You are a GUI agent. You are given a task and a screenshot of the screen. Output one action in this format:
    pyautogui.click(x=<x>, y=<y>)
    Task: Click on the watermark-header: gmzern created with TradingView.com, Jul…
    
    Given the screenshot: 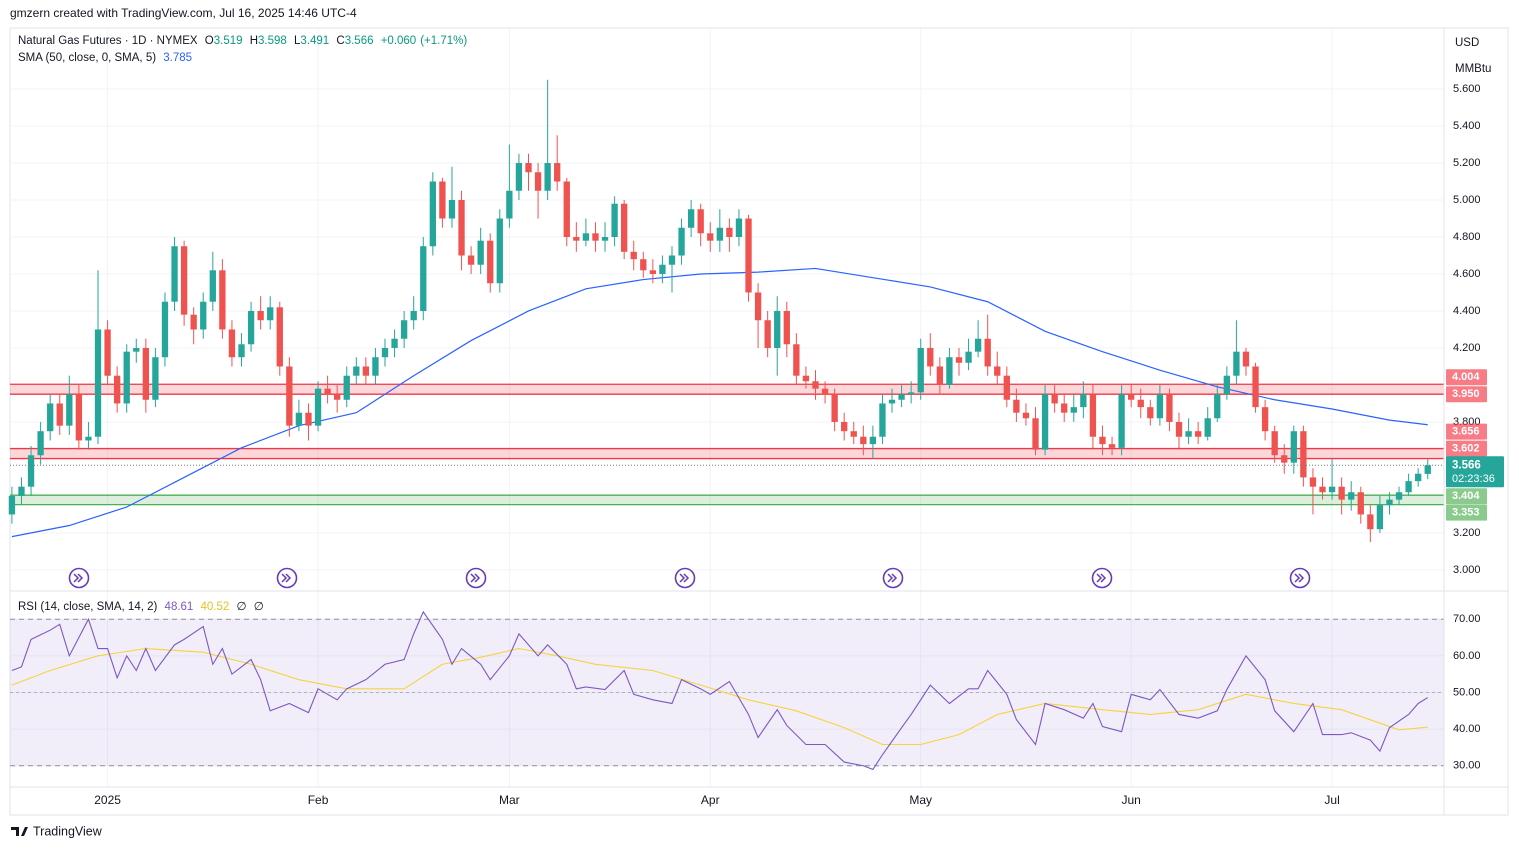 What is the action you would take?
    pyautogui.click(x=183, y=13)
    